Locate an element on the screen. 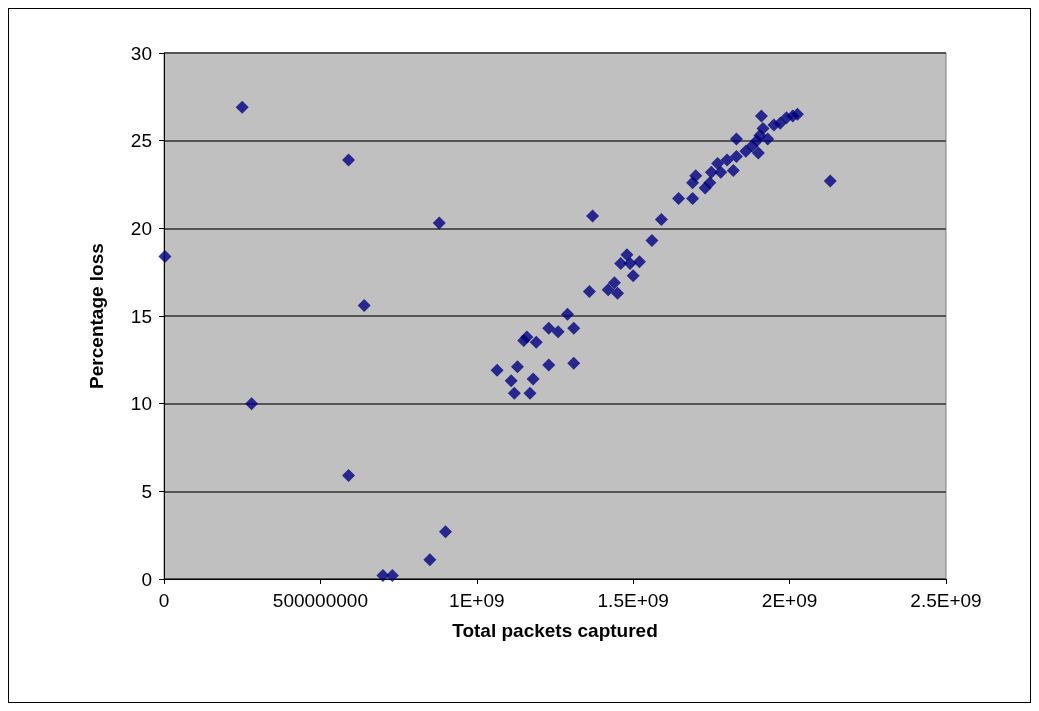 The width and height of the screenshot is (1039, 711). y-axis-title: Percentage loss is located at coordinates (96, 316).